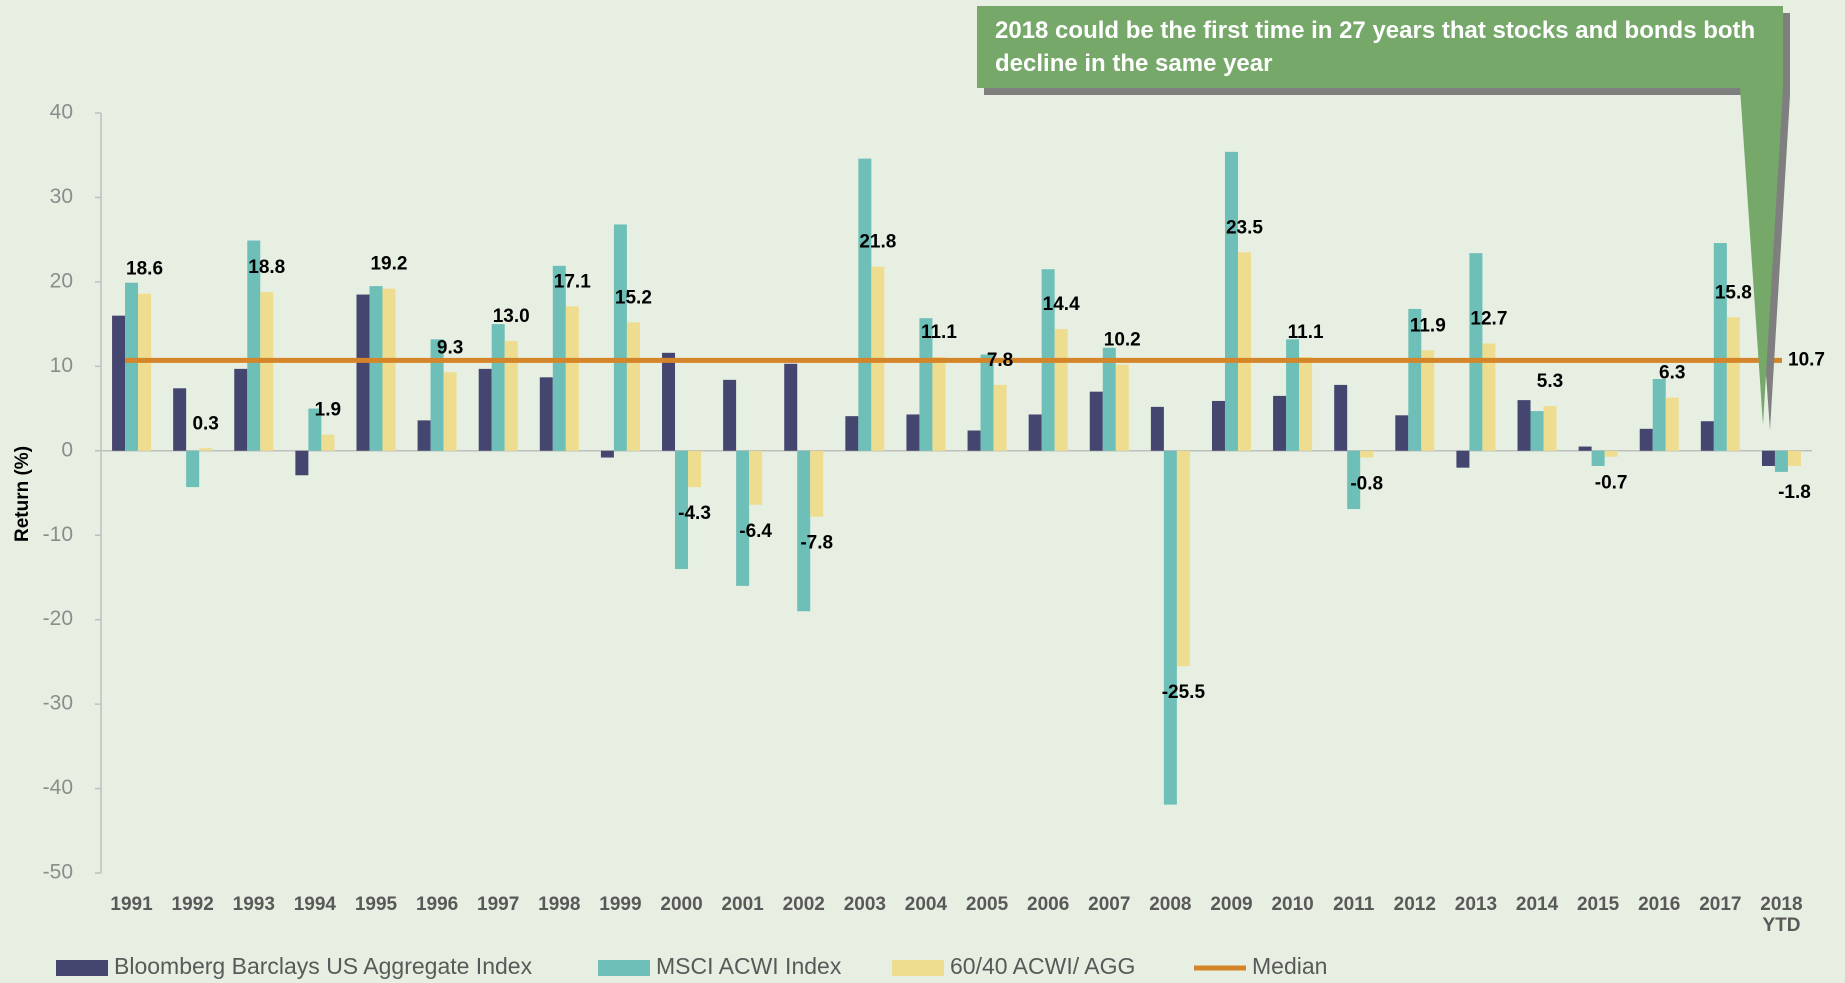 The height and width of the screenshot is (983, 1845). Describe the element at coordinates (1231, 904) in the screenshot. I see `x-tick-label: 2009` at that location.